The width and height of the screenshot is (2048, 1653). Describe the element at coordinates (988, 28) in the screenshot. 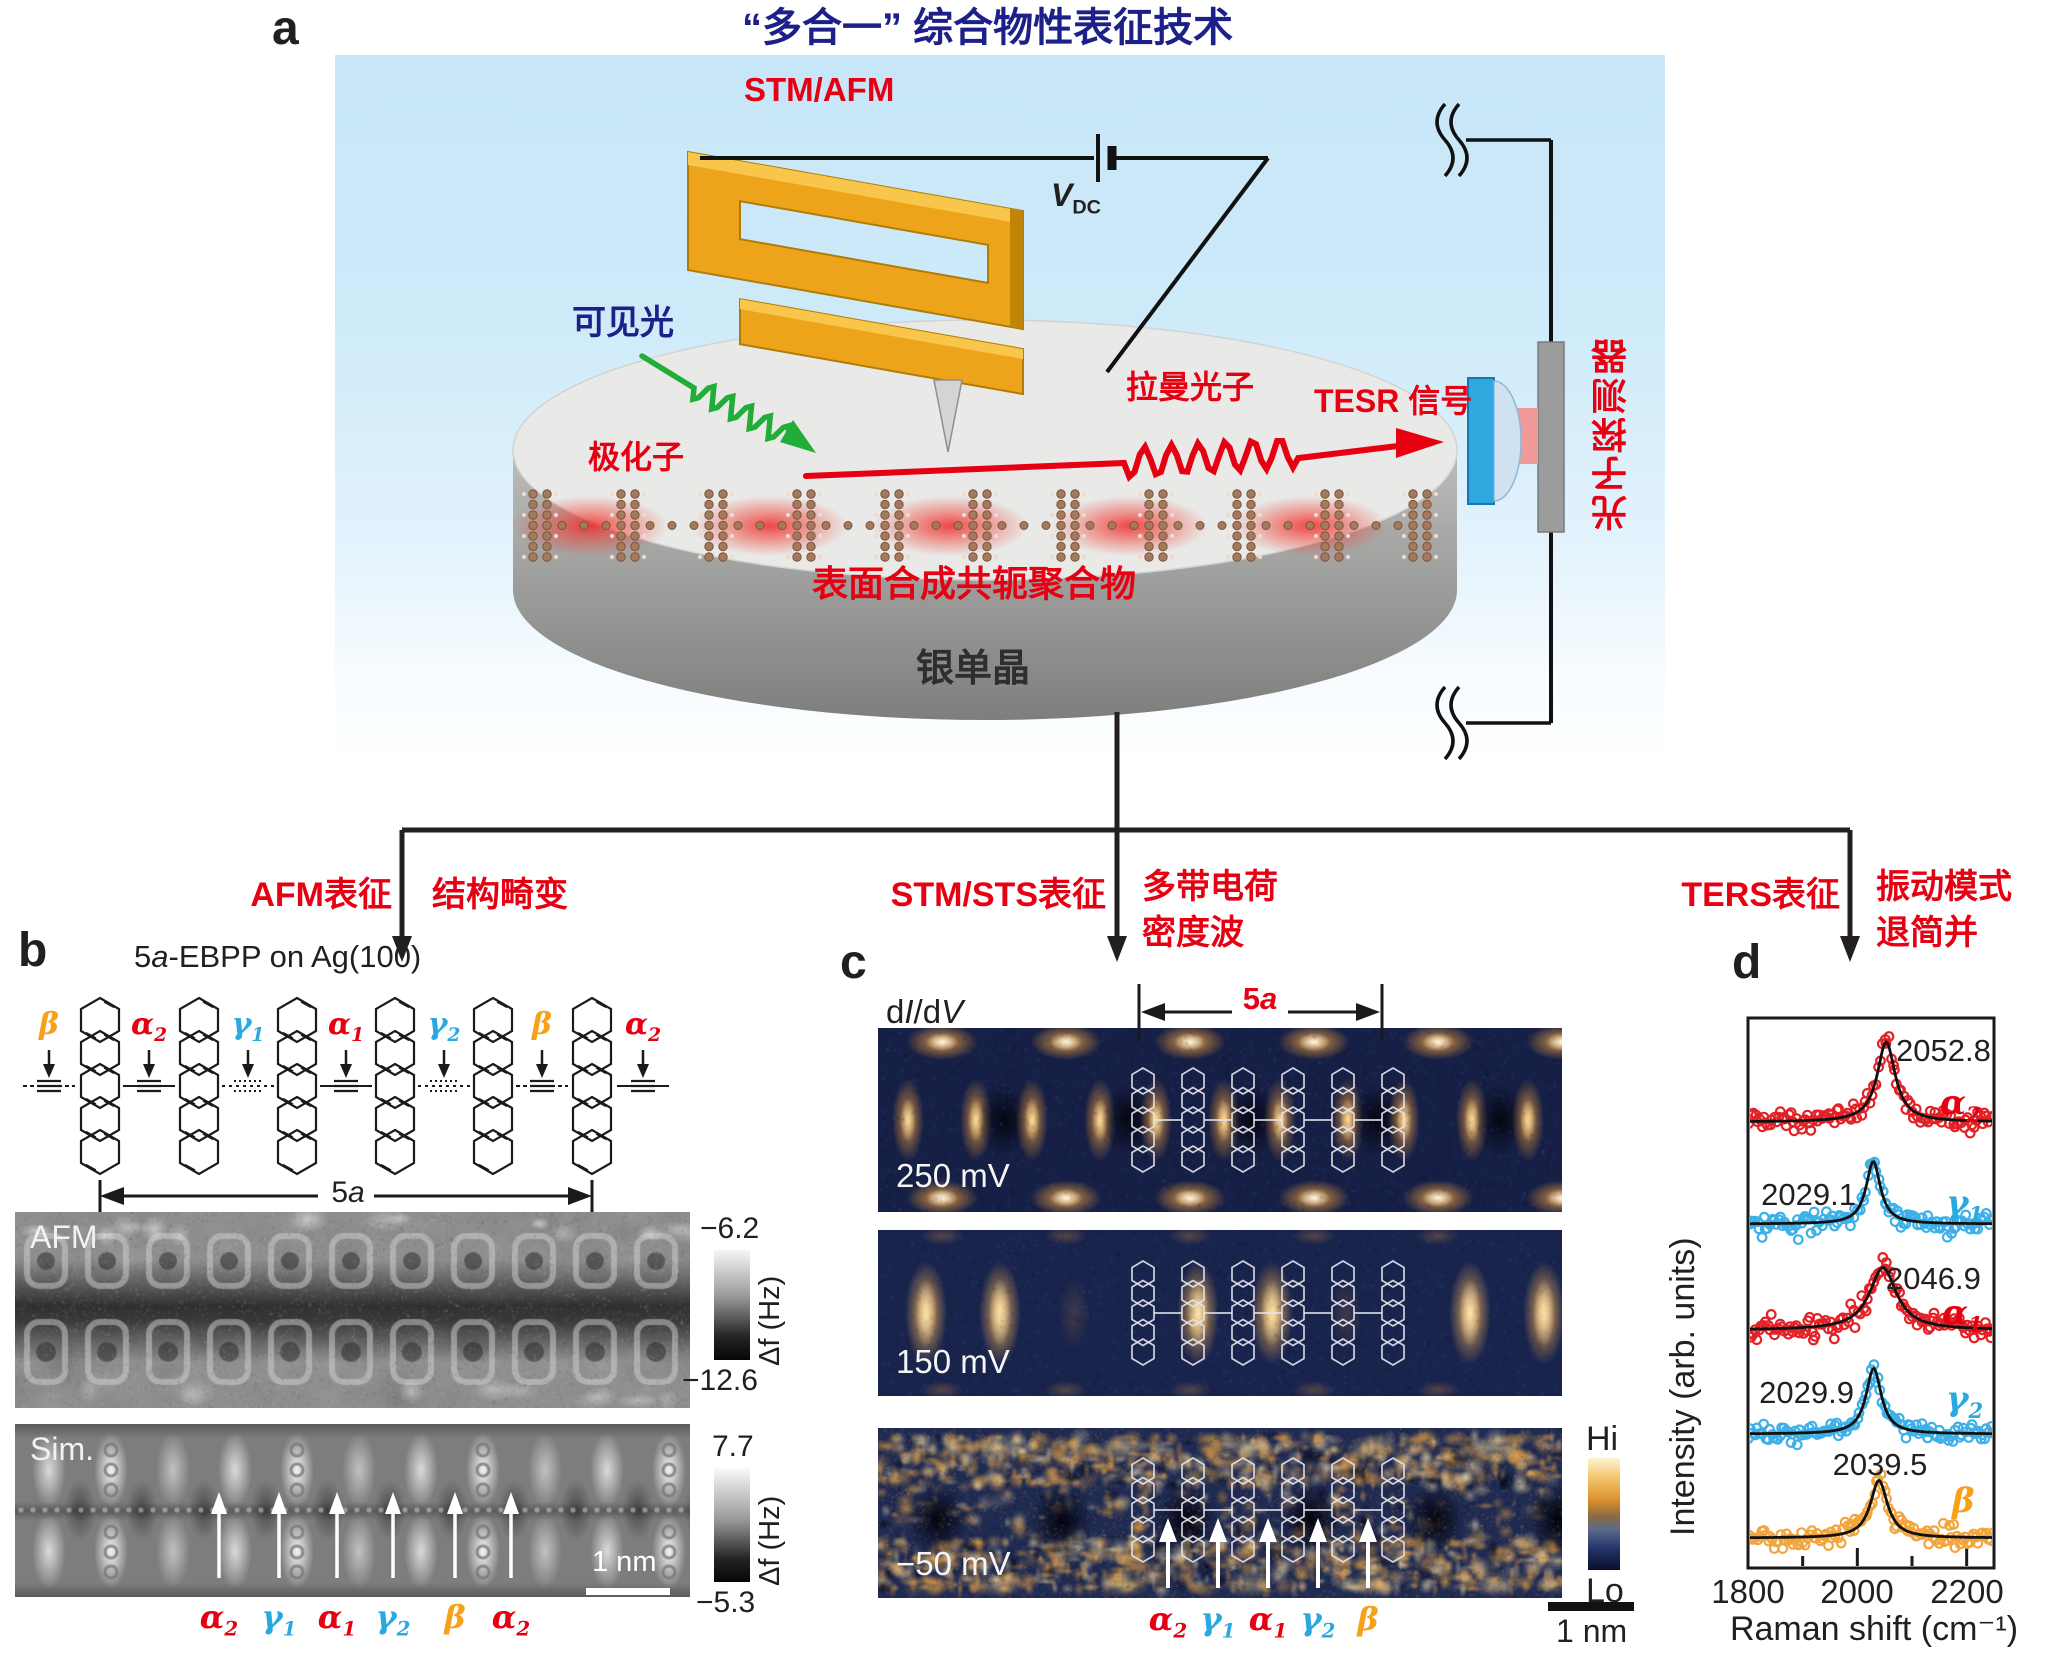

I see `panel-a-title: “多合一” 综合物性表征技术` at that location.